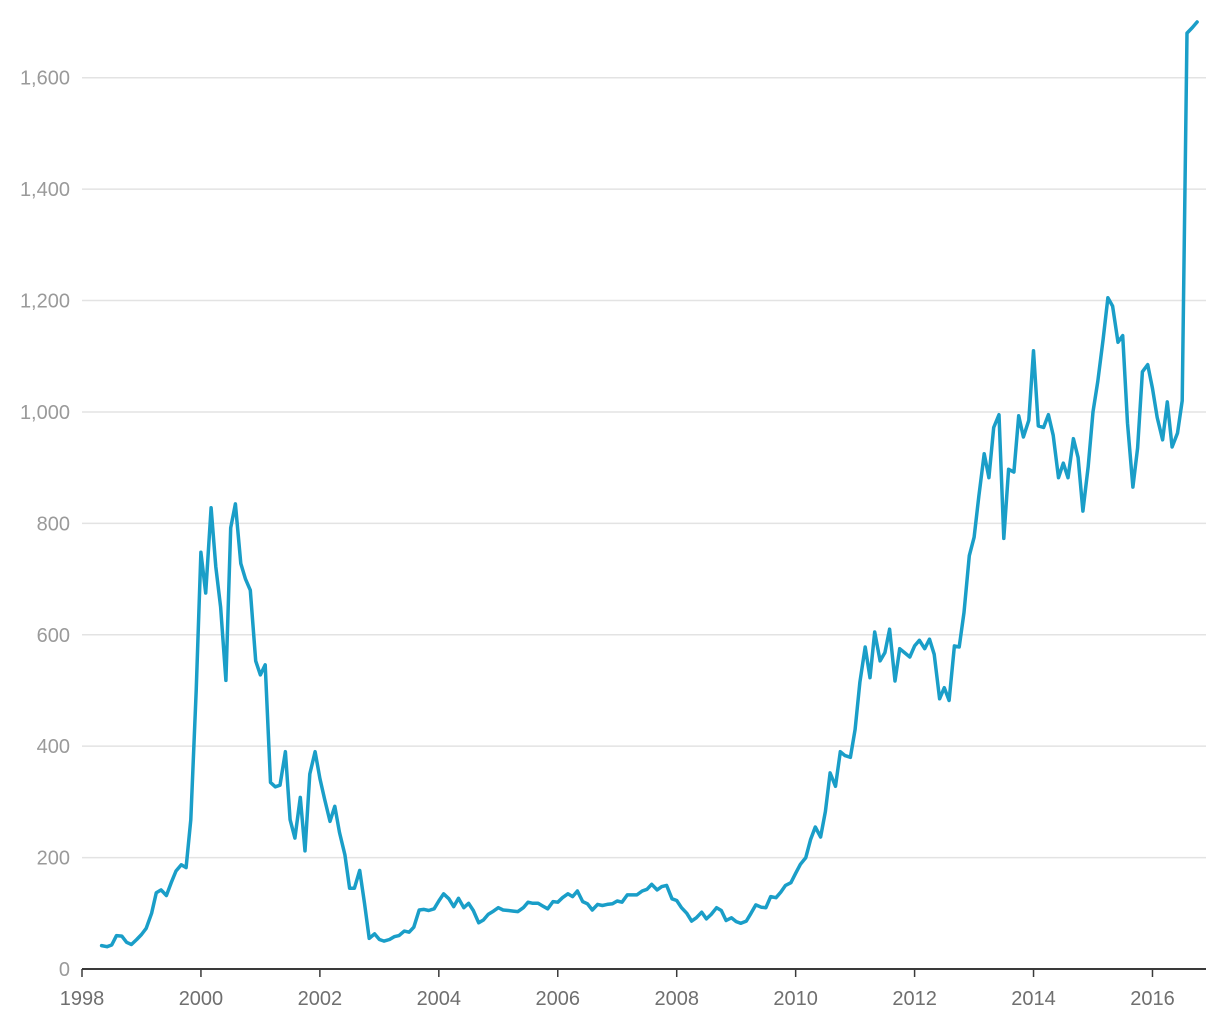 The width and height of the screenshot is (1220, 1020). Describe the element at coordinates (320, 999) in the screenshot. I see `x-tick-label: 2002` at that location.